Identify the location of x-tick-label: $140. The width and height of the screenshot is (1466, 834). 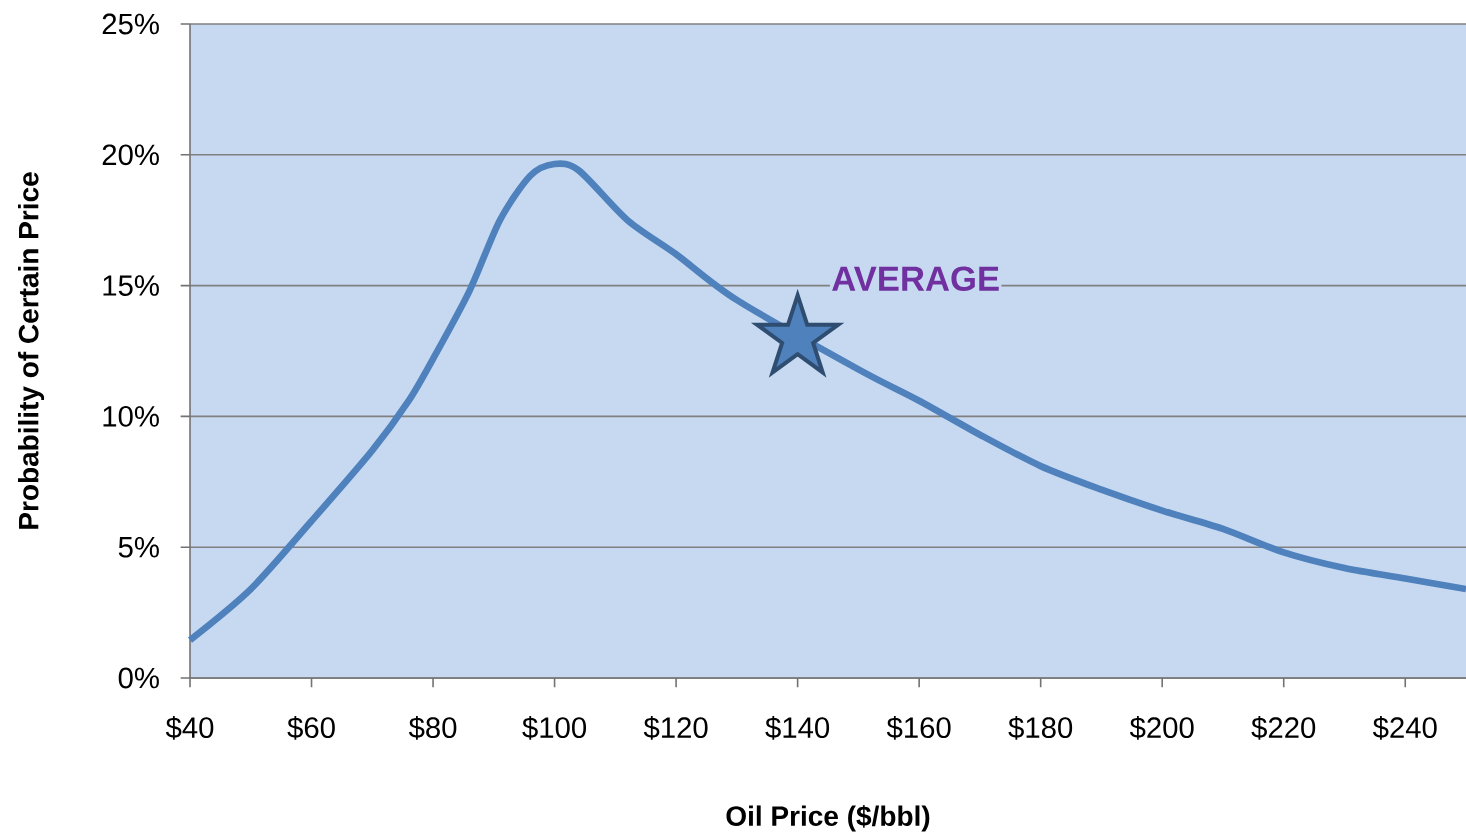
(797, 728).